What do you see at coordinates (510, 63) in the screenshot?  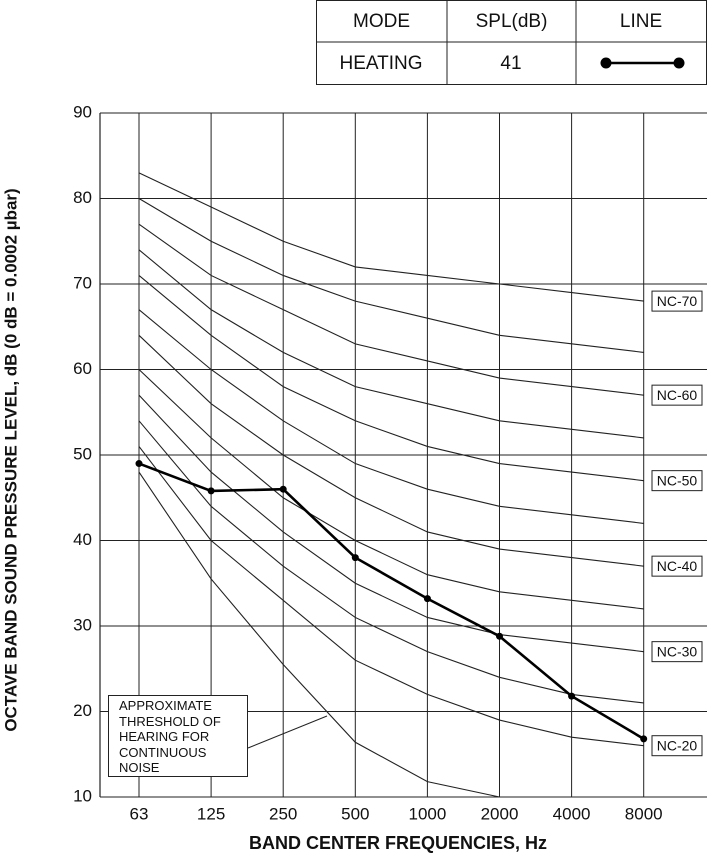 I see `table-cell: 41` at bounding box center [510, 63].